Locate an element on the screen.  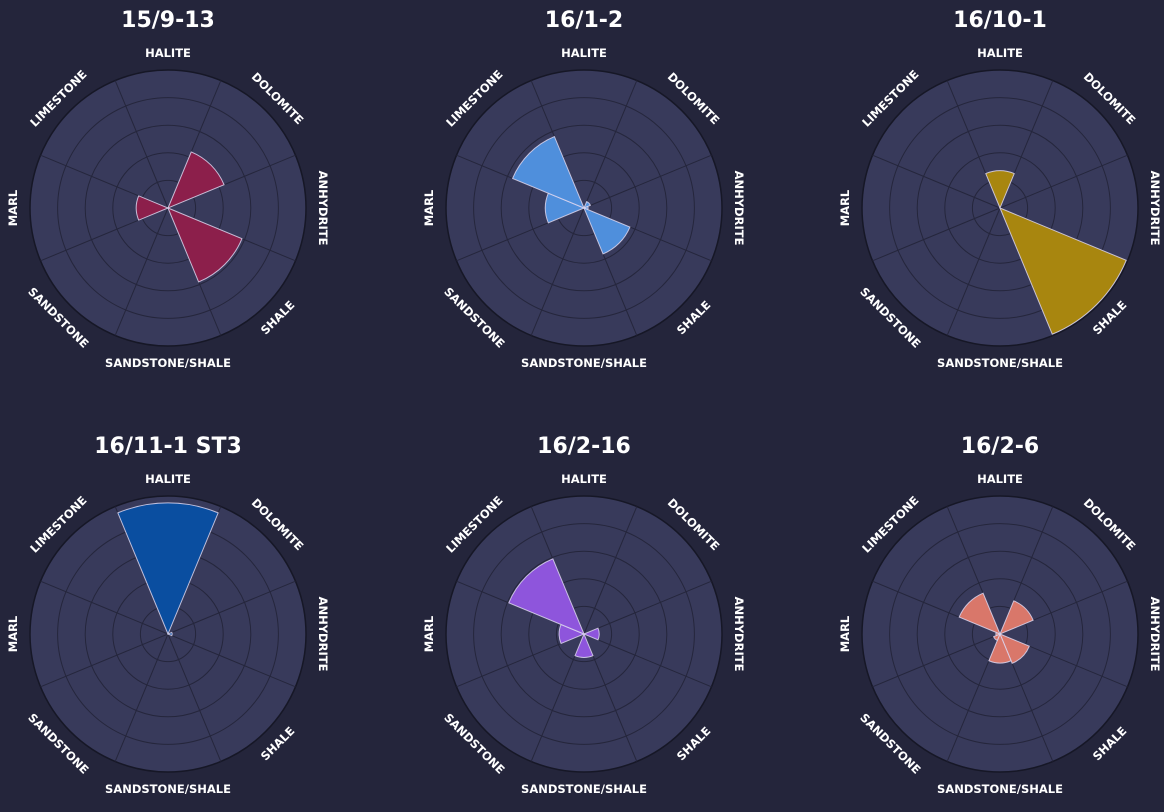
chart-title: 15/9-13 is located at coordinates (168, 20).